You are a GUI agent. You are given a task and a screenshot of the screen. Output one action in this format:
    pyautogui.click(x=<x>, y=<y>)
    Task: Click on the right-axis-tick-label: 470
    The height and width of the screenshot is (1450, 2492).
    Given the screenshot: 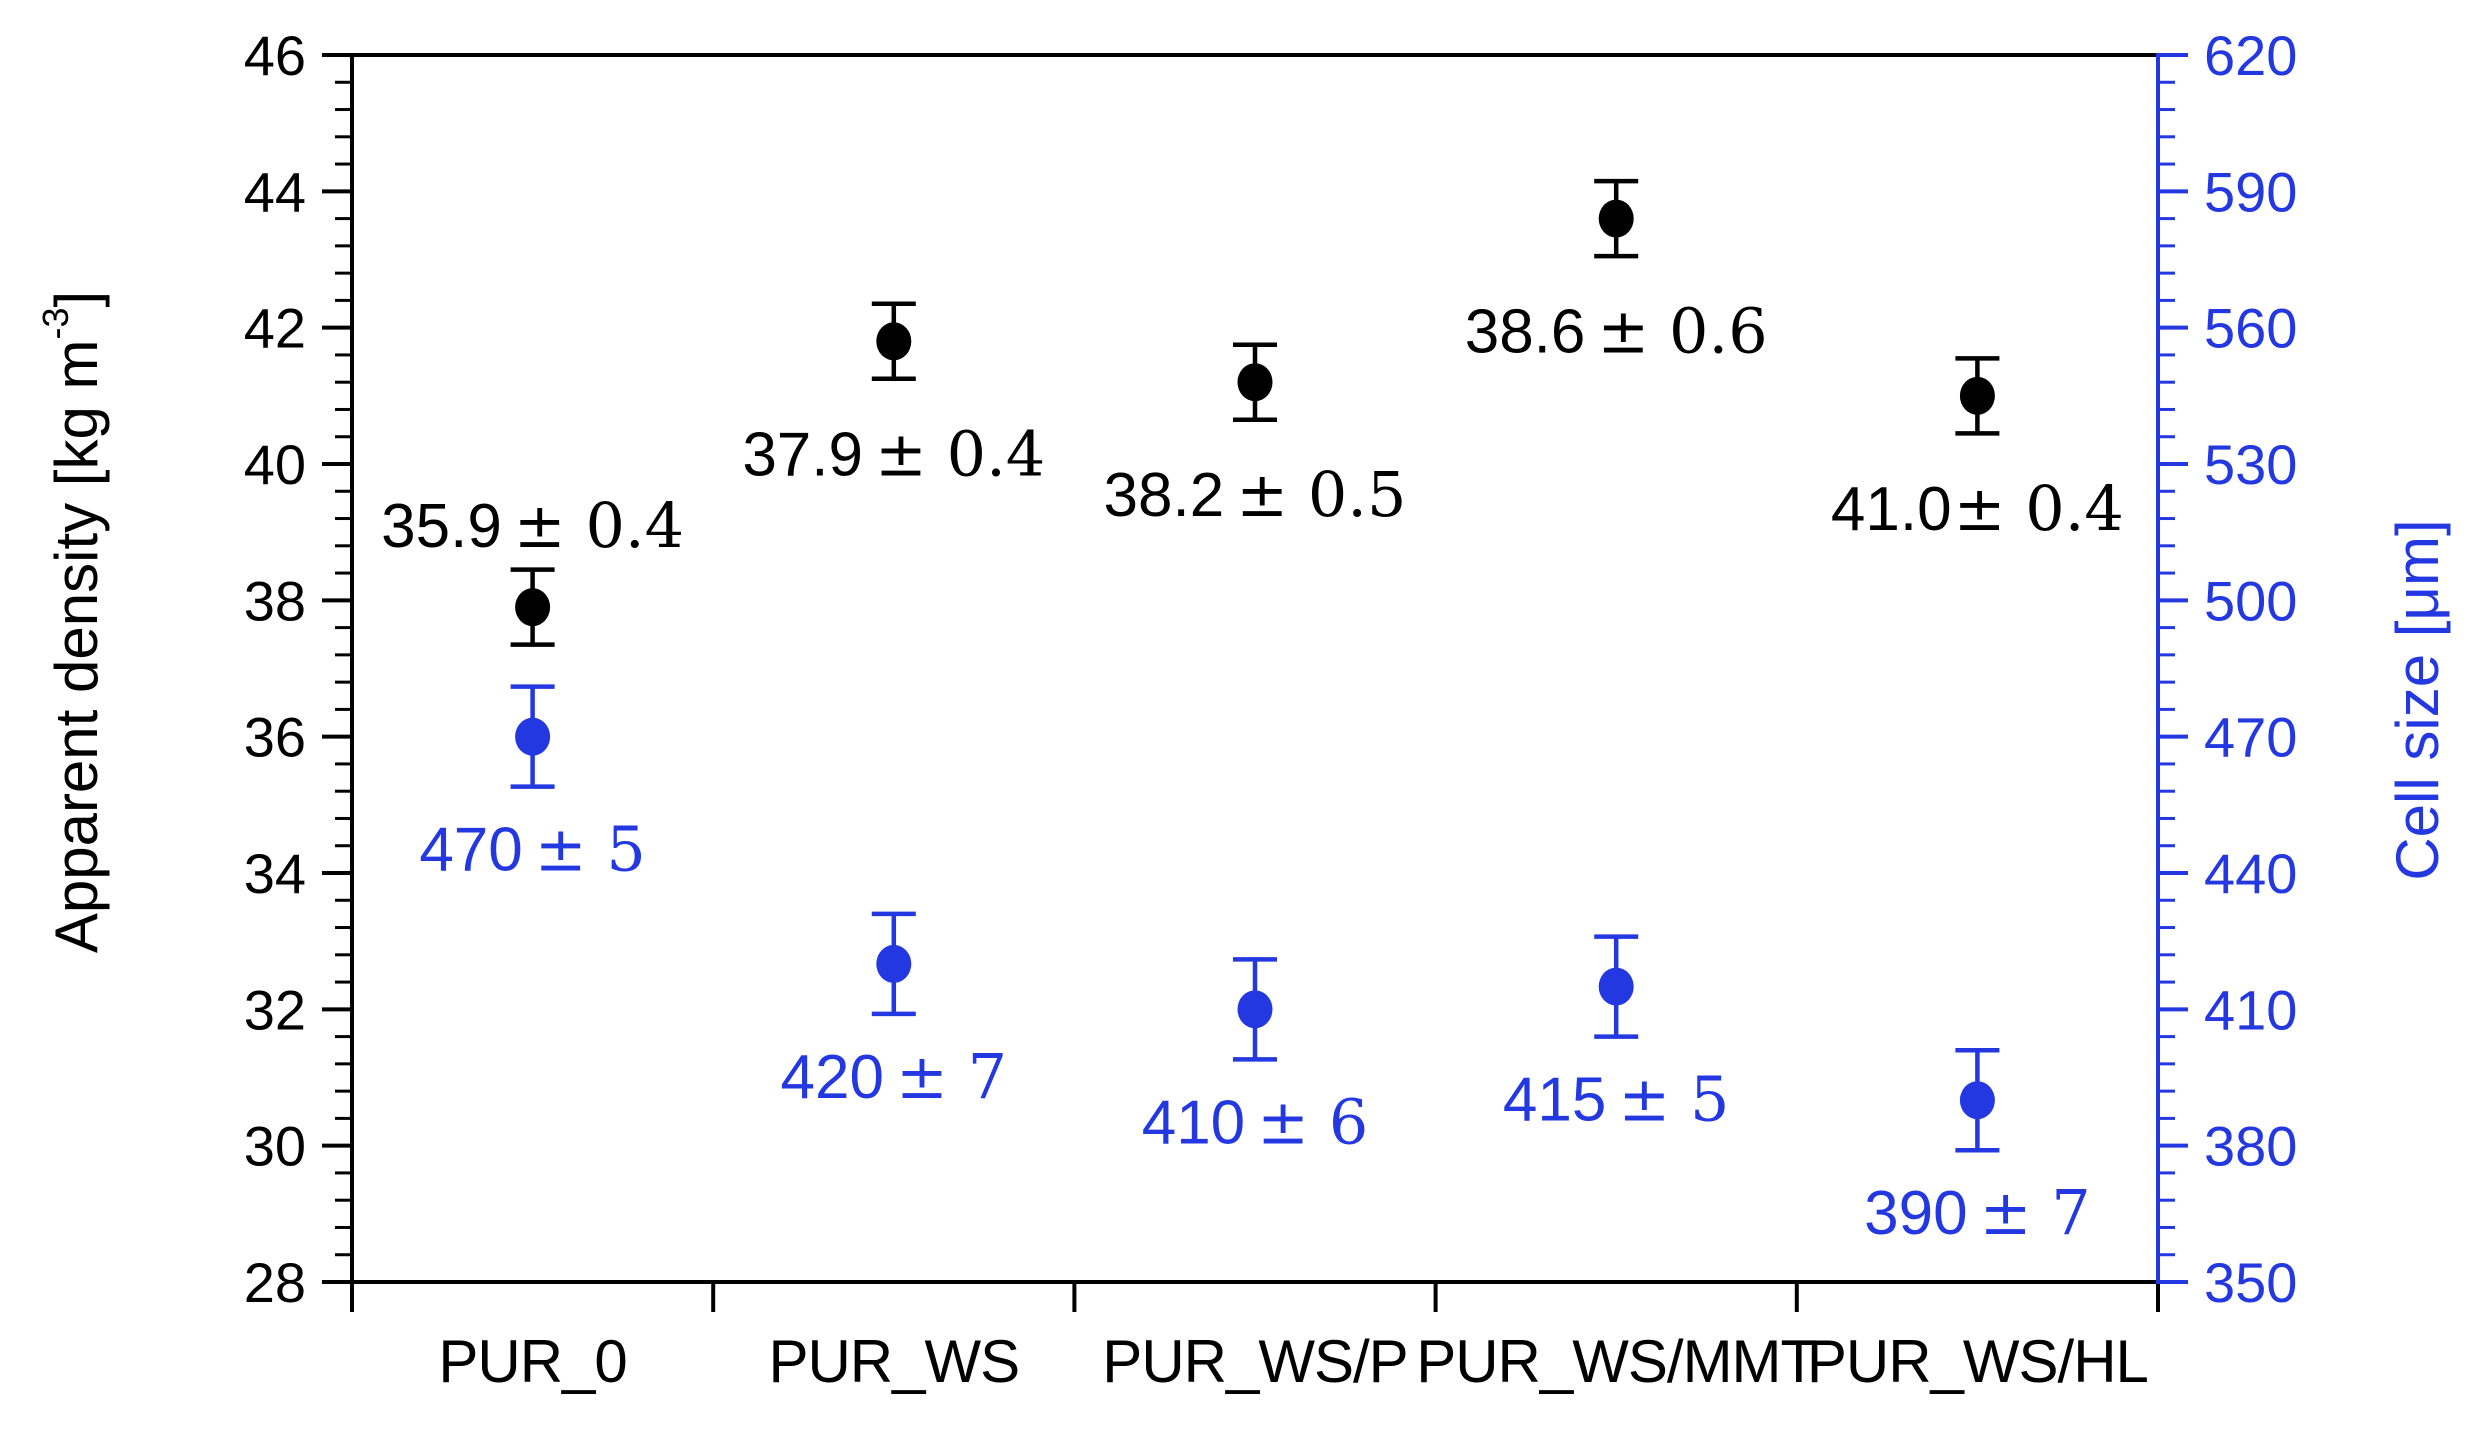 What is the action you would take?
    pyautogui.click(x=2250, y=737)
    